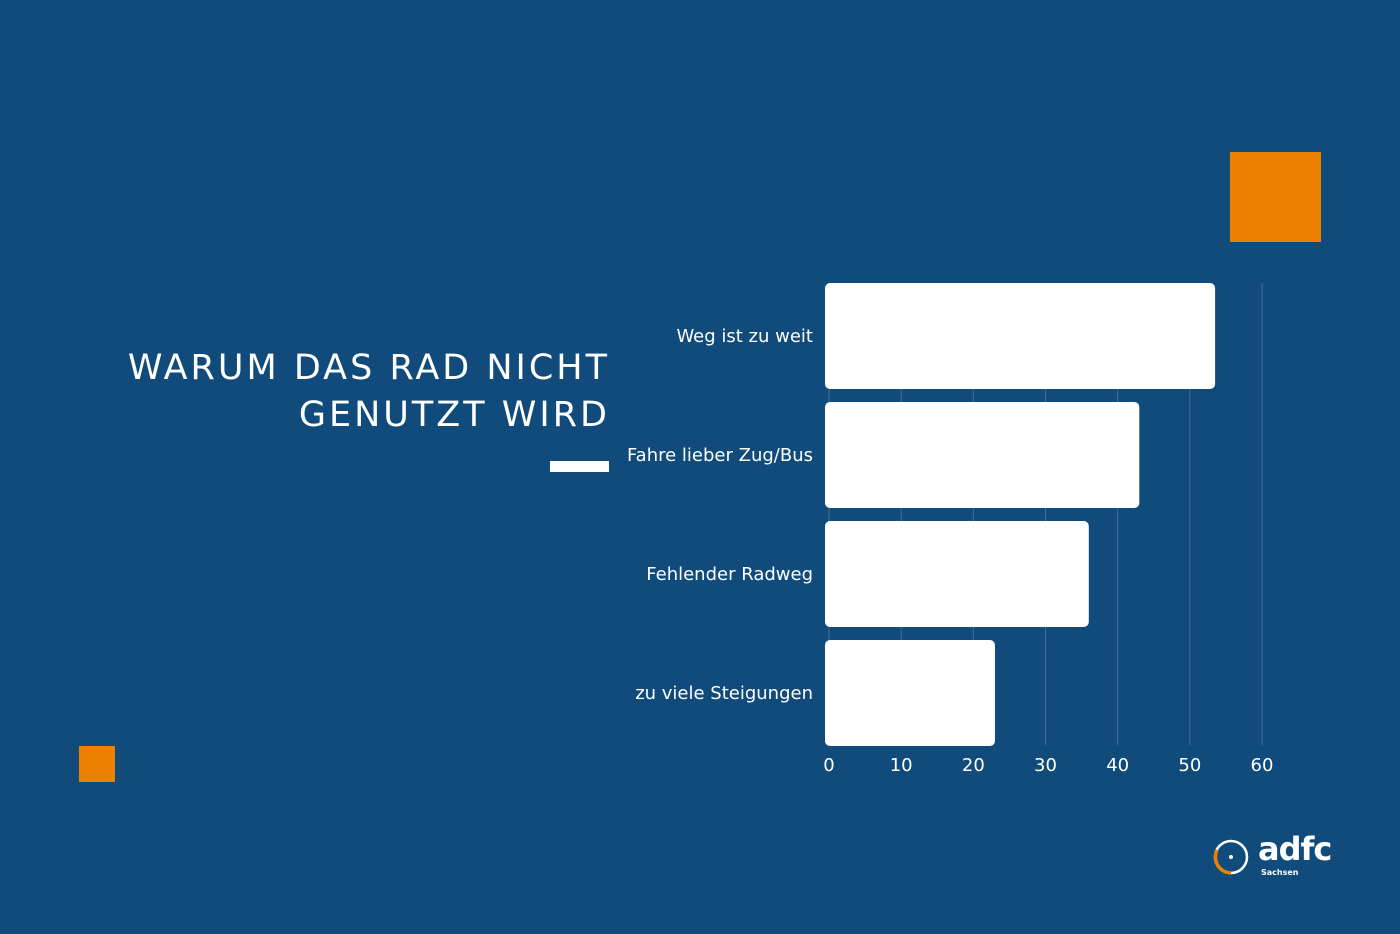 This screenshot has width=1400, height=934. What do you see at coordinates (720, 455) in the screenshot?
I see `category-label: Fahre lieber Zug/Bus` at bounding box center [720, 455].